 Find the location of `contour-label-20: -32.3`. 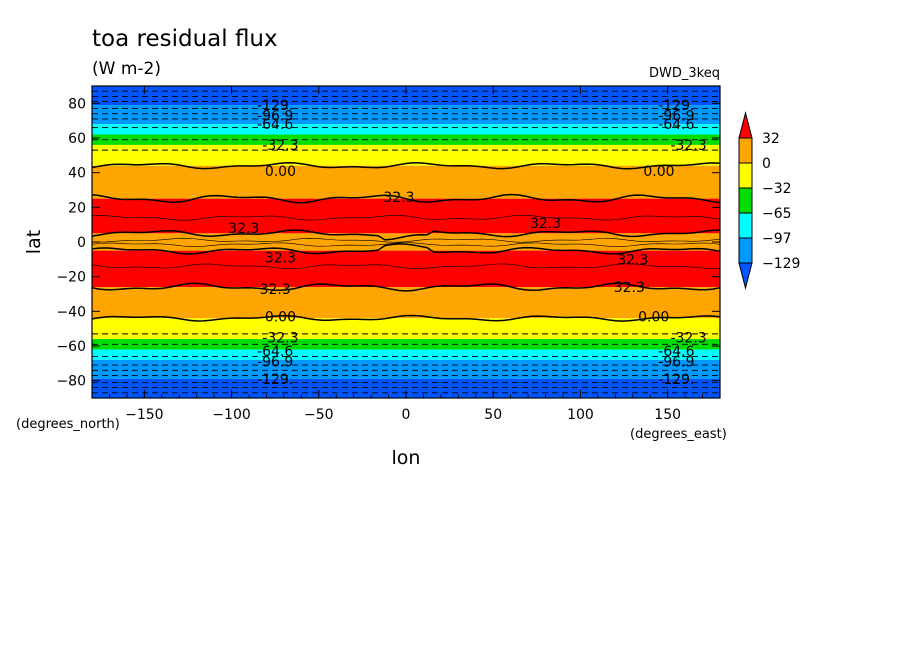

contour-label-20: -32.3 is located at coordinates (688, 338).